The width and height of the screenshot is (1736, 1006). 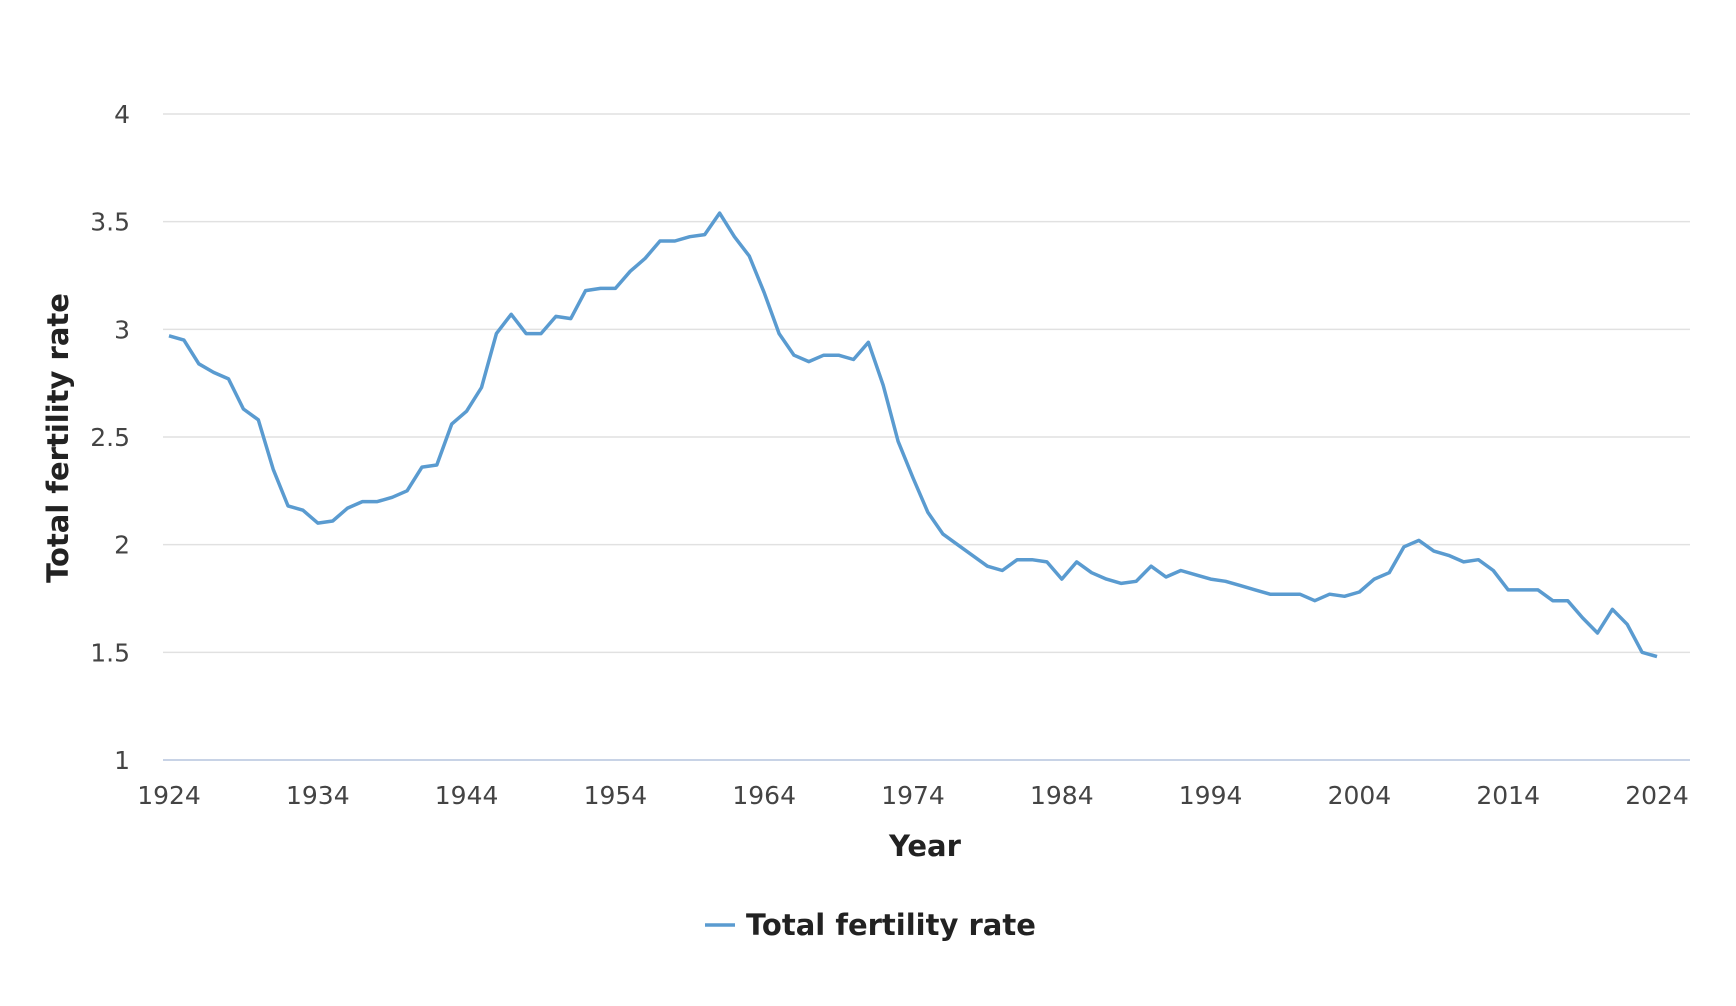 What do you see at coordinates (122, 545) in the screenshot?
I see `y-tick-label: 2` at bounding box center [122, 545].